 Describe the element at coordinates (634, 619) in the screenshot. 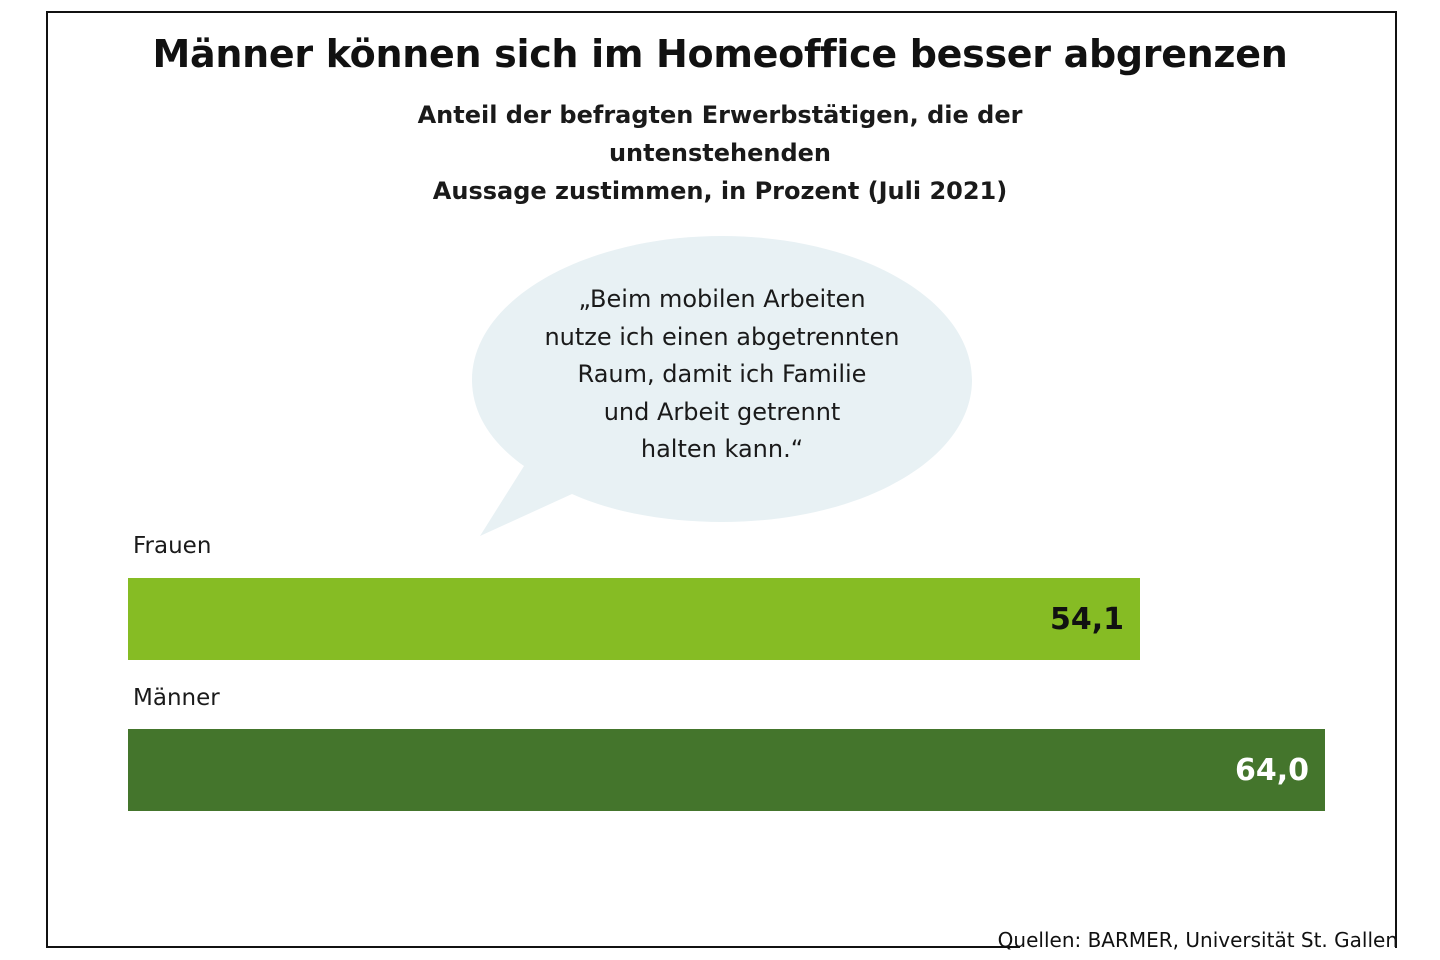

I see `bar-frauen` at that location.